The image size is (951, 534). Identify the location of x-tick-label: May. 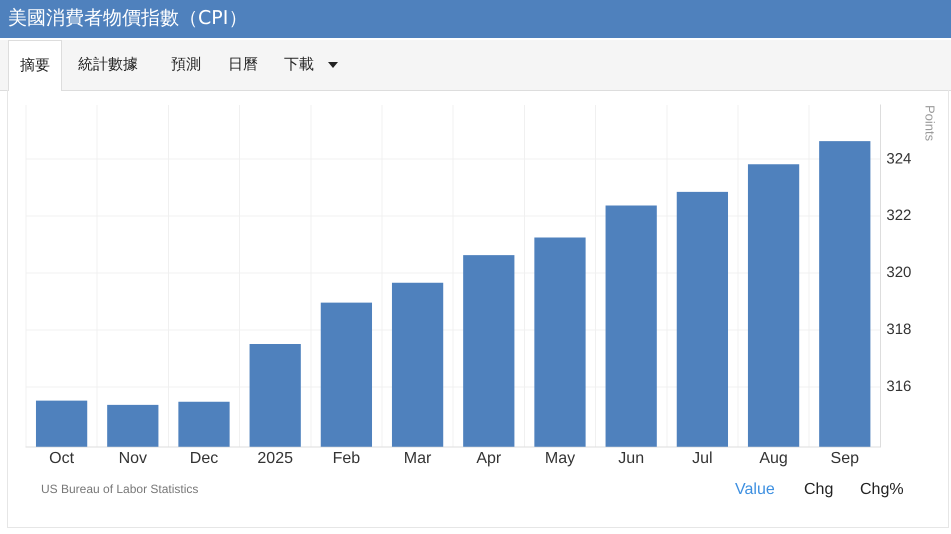
(560, 458).